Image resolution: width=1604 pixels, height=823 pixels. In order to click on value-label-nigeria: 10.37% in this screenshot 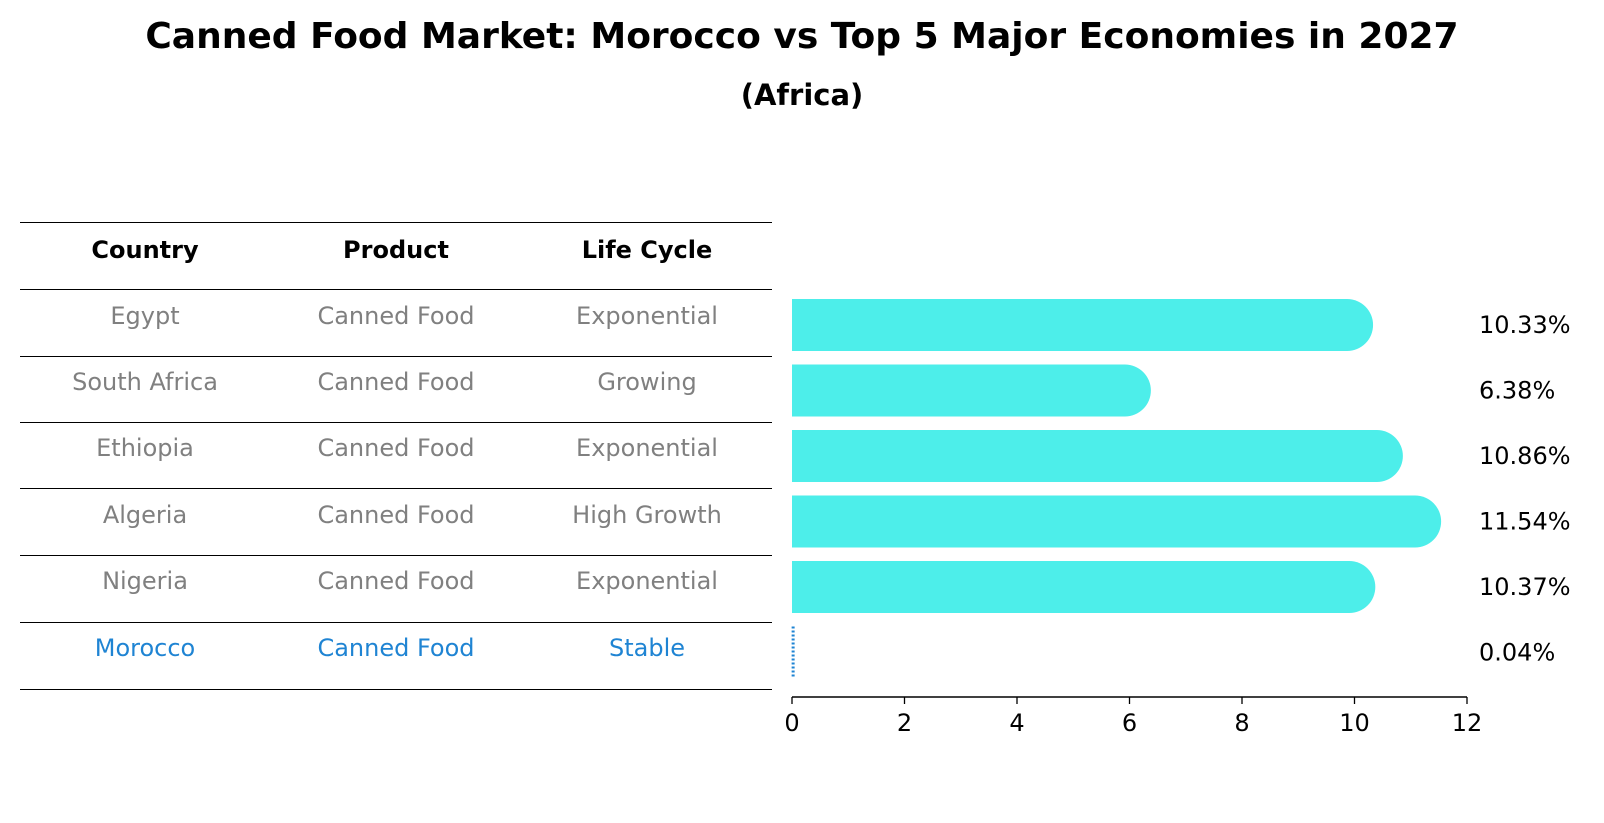, I will do `click(1525, 587)`.